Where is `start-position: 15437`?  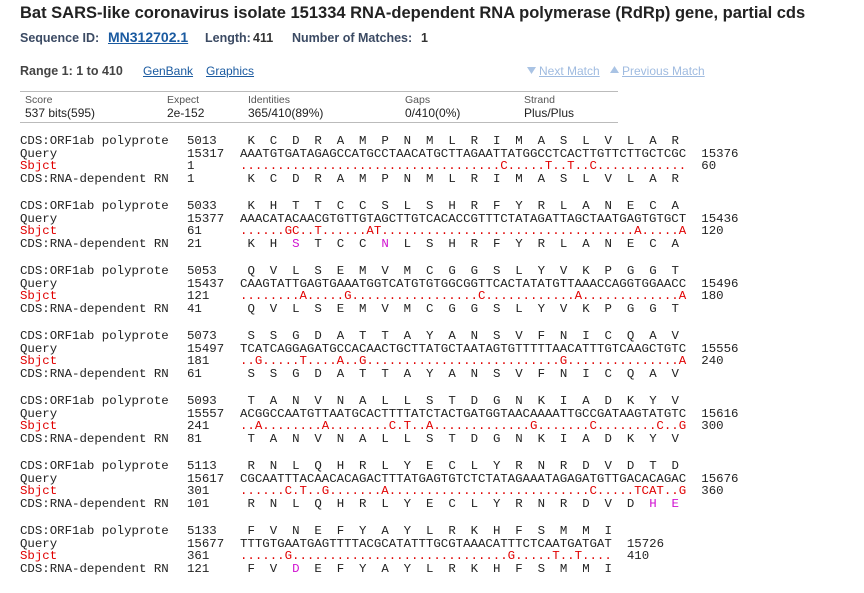 start-position: 15437 is located at coordinates (206, 283).